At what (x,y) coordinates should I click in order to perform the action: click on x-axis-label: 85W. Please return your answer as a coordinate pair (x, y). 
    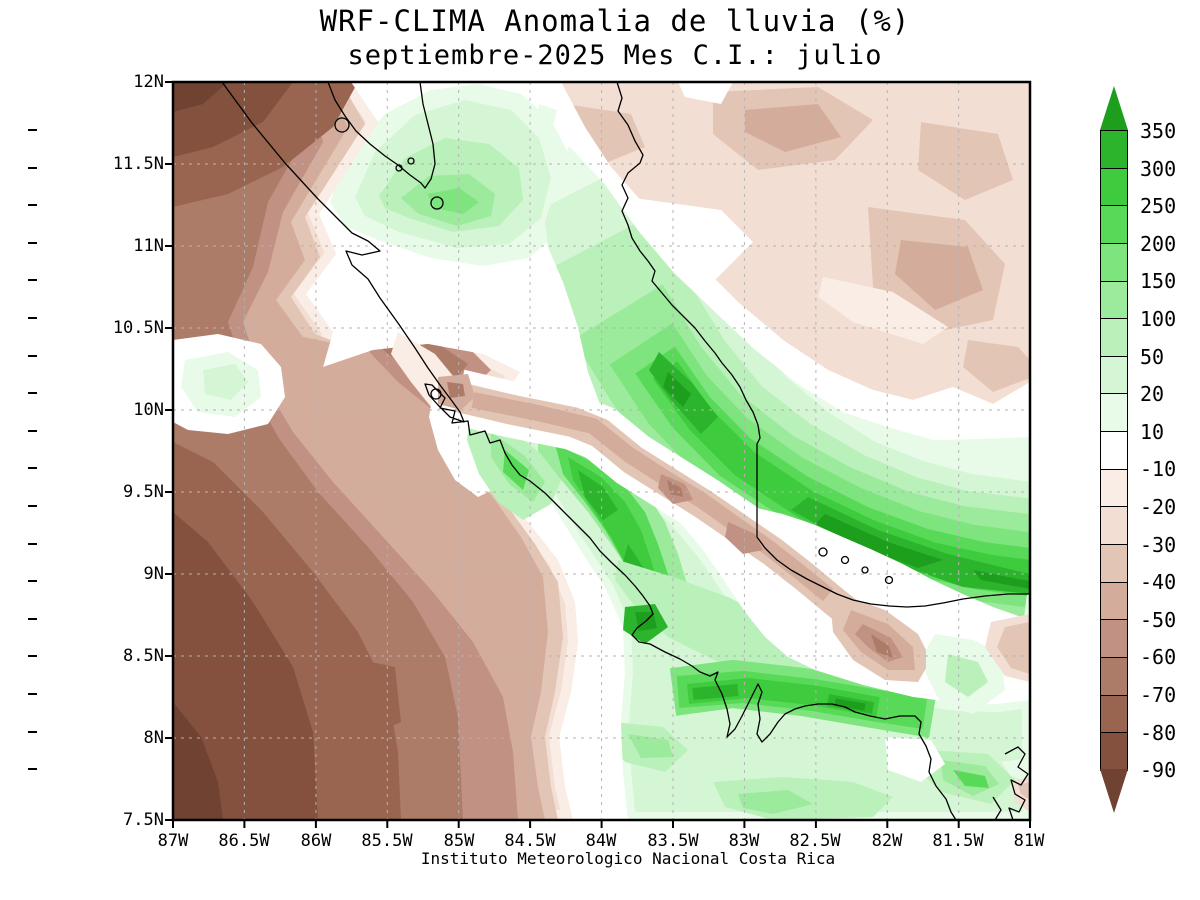
    Looking at the image, I should click on (459, 841).